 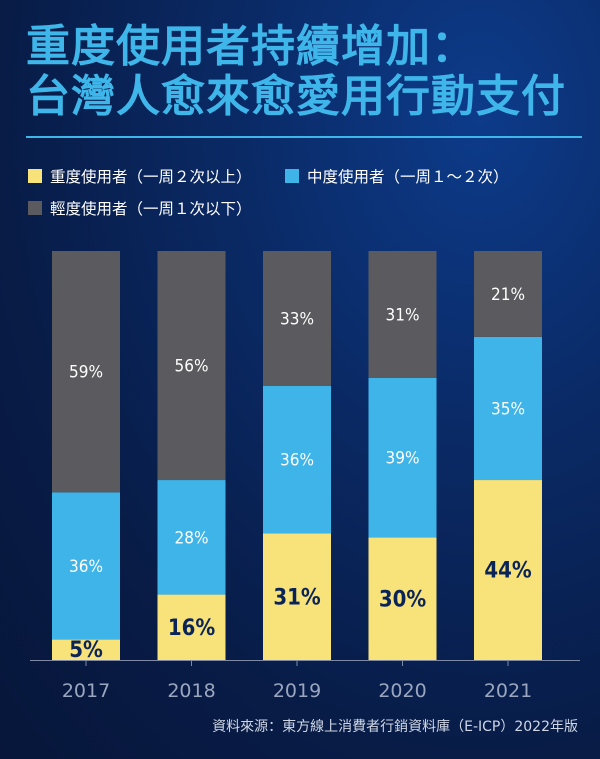 What do you see at coordinates (151, 177) in the screenshot?
I see `legend-label-heavy: 重度使用者（一周２次以上）` at bounding box center [151, 177].